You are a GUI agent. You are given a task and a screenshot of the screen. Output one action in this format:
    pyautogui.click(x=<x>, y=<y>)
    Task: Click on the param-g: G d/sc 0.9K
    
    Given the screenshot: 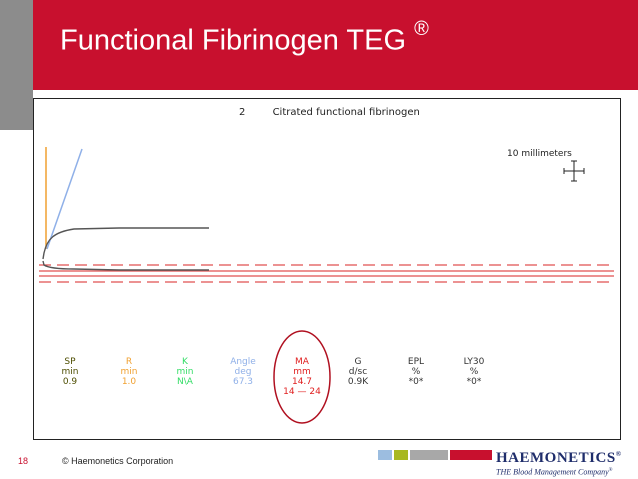 What is the action you would take?
    pyautogui.click(x=358, y=372)
    